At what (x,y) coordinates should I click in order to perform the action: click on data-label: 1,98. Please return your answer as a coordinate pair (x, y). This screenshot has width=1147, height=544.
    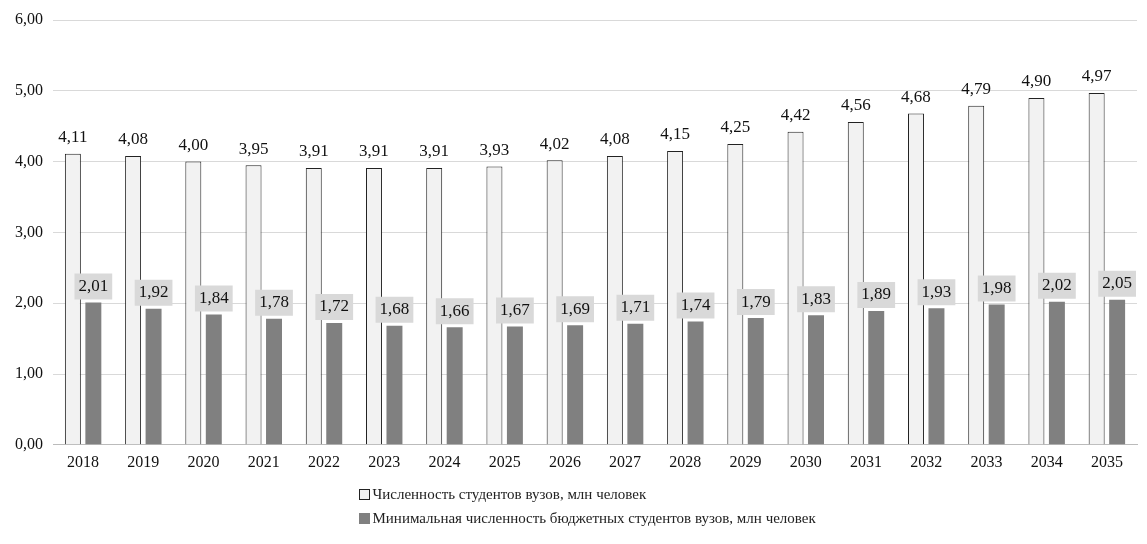
    Looking at the image, I should click on (996, 288).